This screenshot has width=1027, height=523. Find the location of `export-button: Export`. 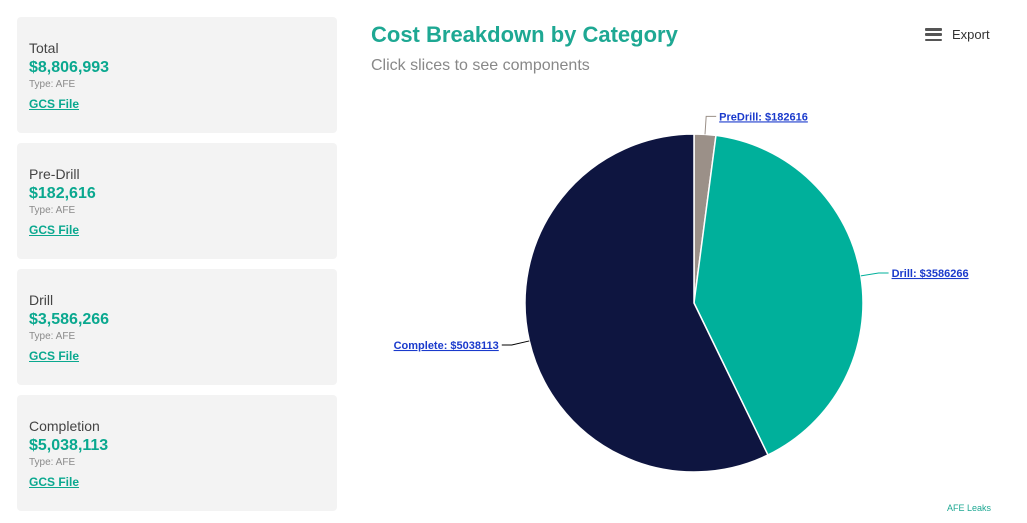

export-button: Export is located at coordinates (957, 34).